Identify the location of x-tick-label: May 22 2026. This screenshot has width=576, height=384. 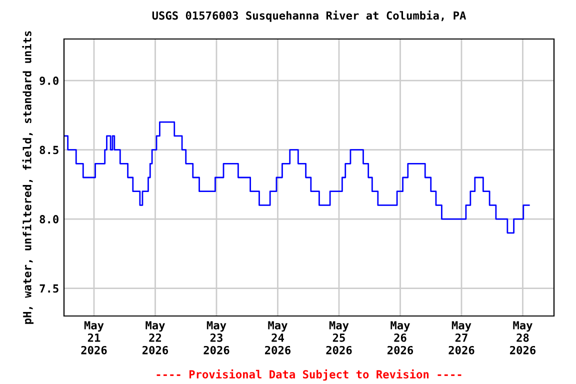
(155, 337).